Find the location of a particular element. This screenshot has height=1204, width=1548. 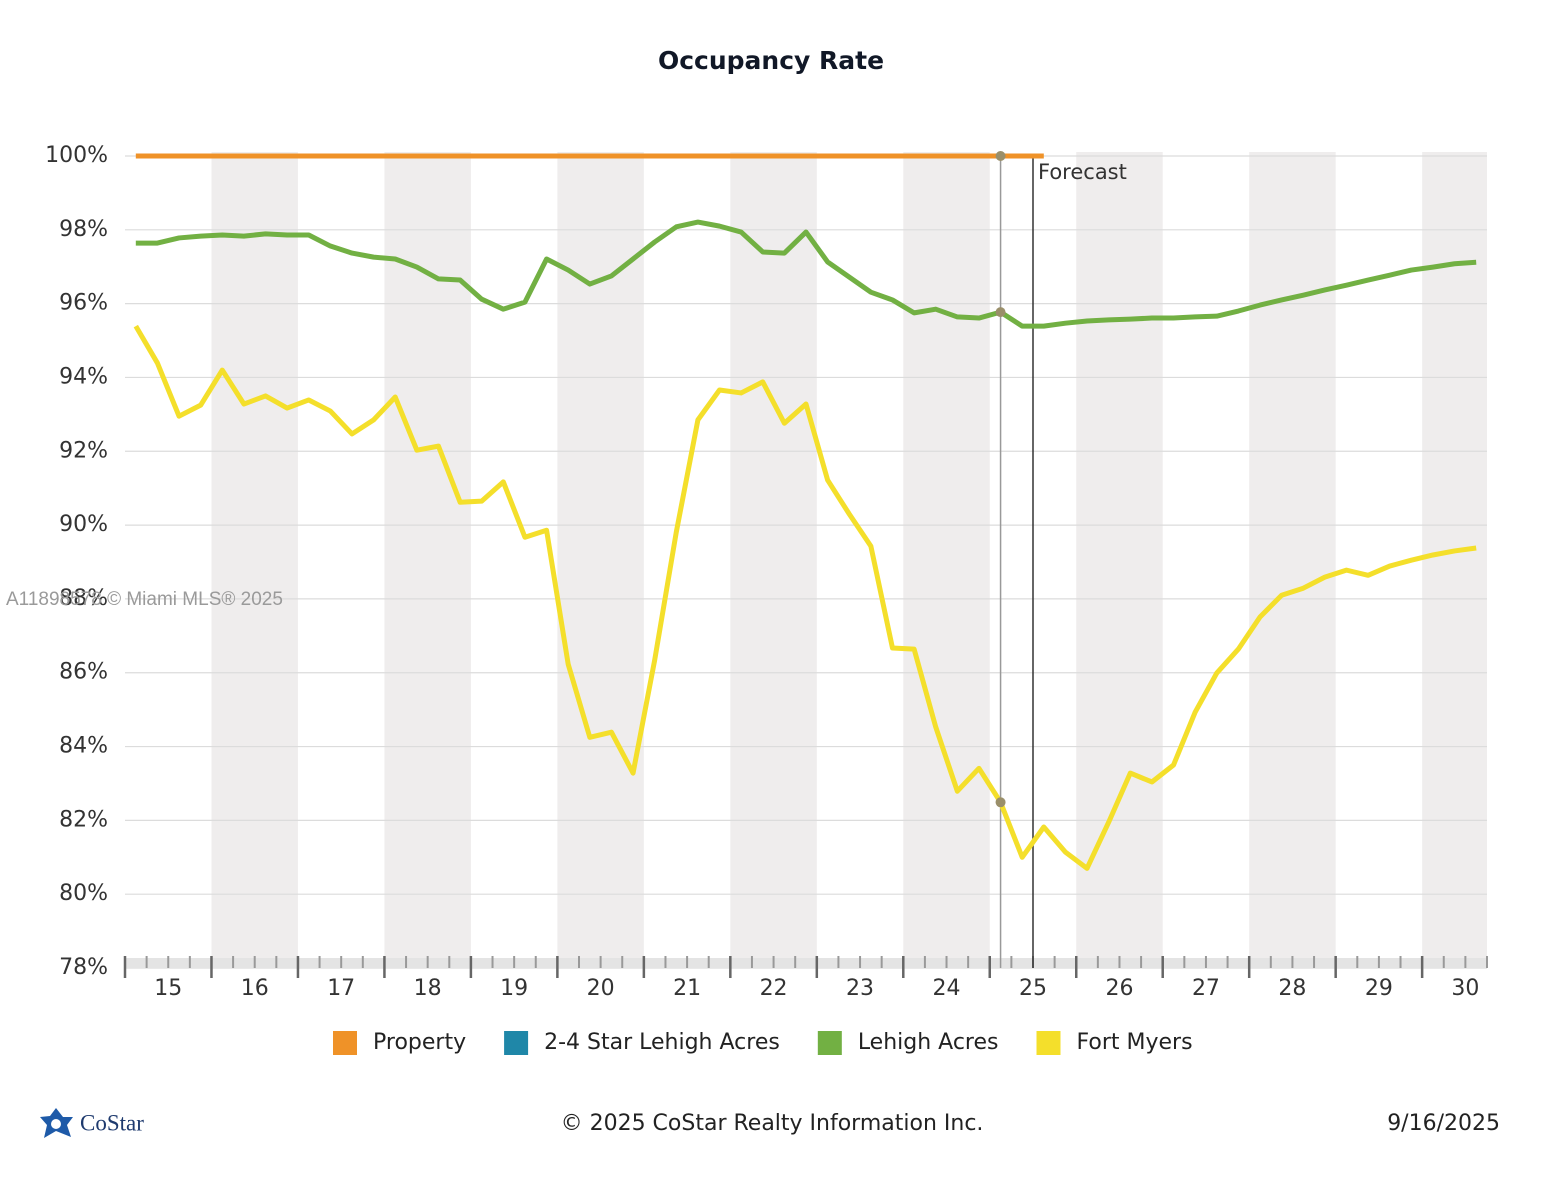

y-tick-label: 92% is located at coordinates (83, 450).